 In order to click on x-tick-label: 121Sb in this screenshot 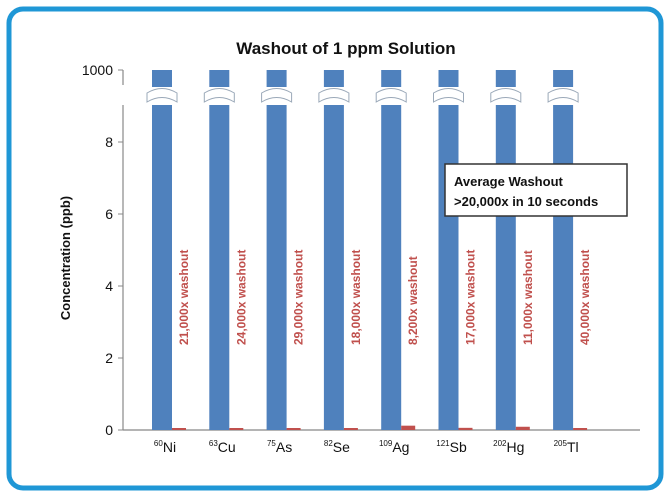, I will do `click(451, 447)`.